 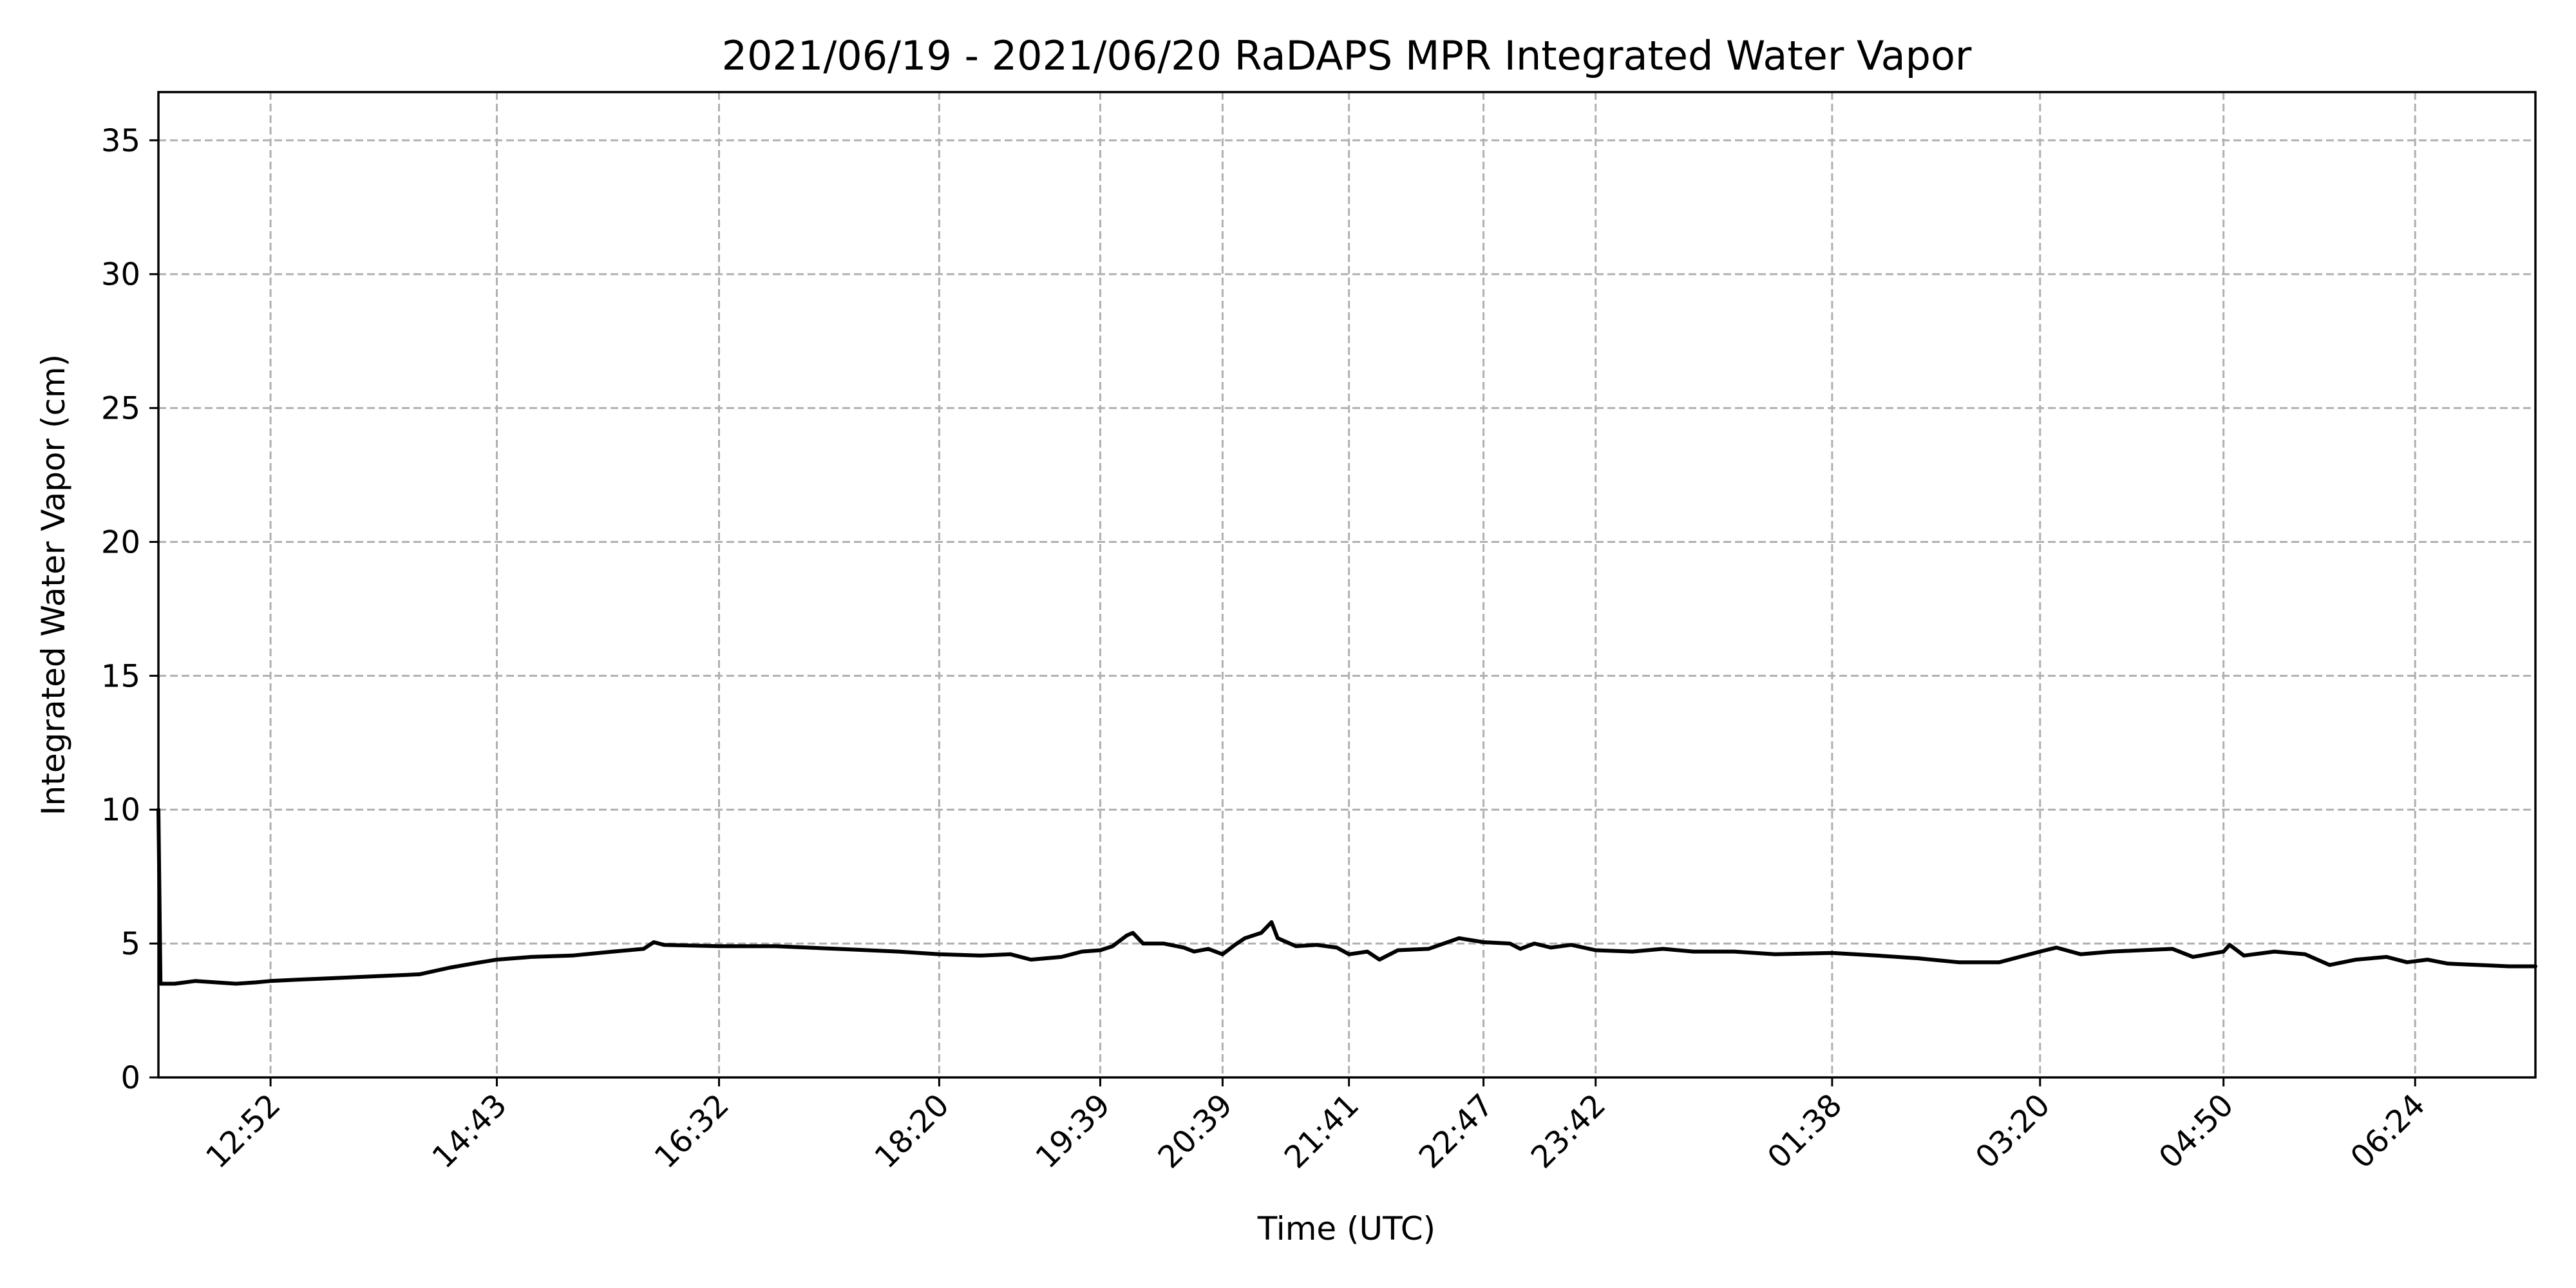 I want to click on y-tick-label: 20, so click(x=120, y=542).